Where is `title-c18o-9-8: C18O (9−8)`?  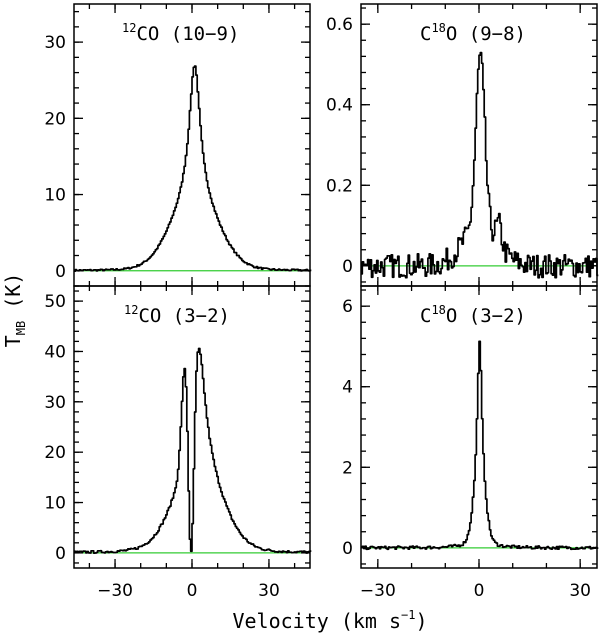
title-c18o-9-8: C18O (9−8) is located at coordinates (473, 33).